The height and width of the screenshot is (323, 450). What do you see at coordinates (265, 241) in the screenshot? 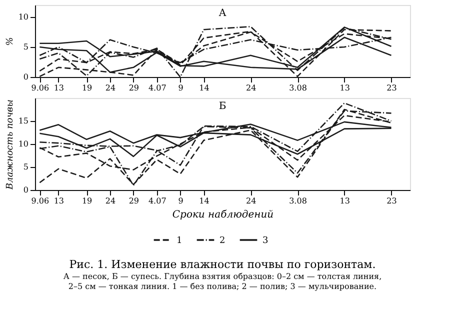
I see `legend-label: 3` at bounding box center [265, 241].